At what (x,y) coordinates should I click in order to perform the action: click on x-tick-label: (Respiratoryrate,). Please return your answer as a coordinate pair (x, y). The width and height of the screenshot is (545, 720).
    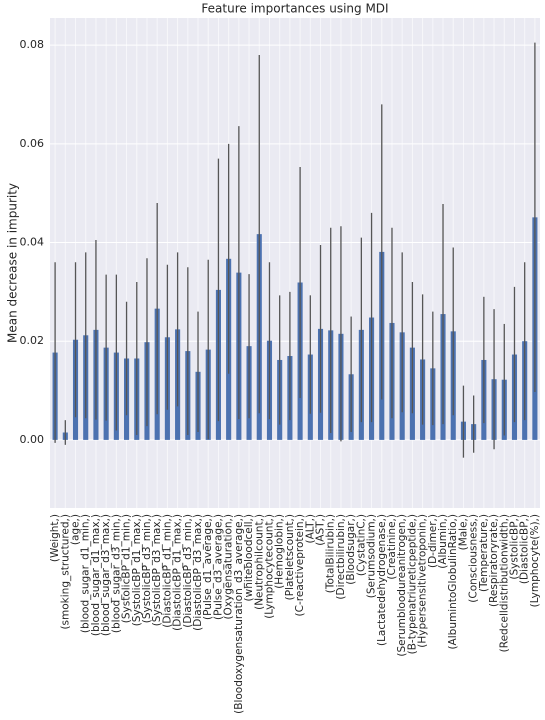
    Looking at the image, I should click on (494, 560).